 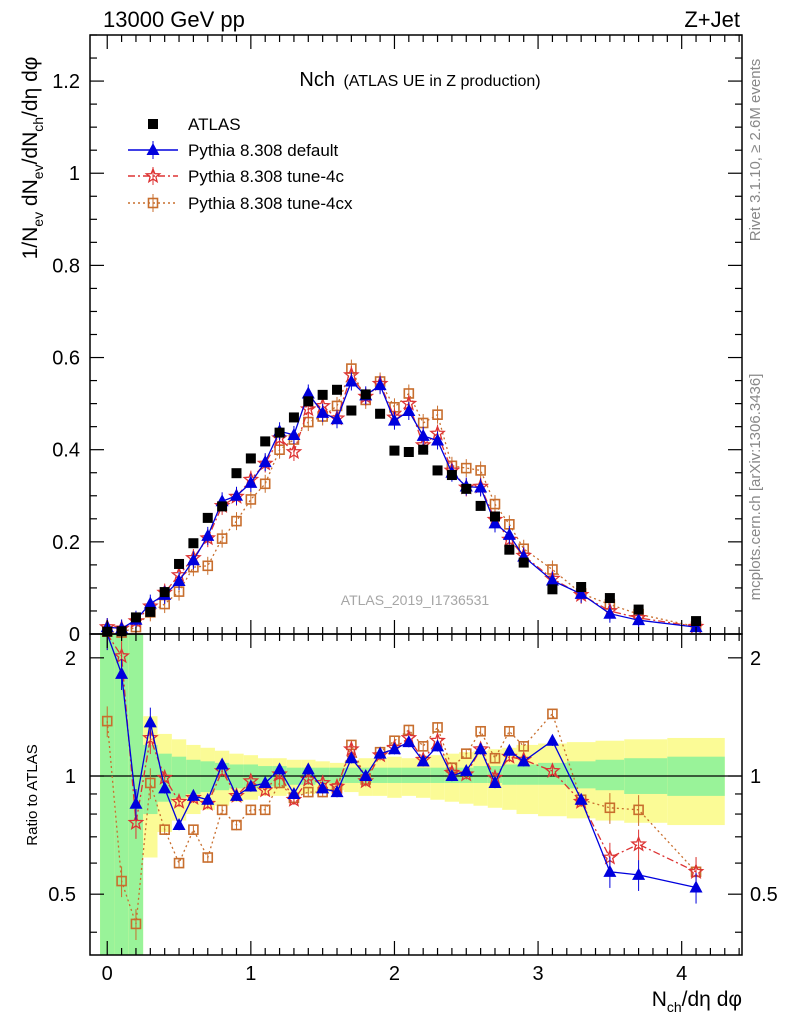 I want to click on ratio-y-tick-label-right: 0.5, so click(x=764, y=895).